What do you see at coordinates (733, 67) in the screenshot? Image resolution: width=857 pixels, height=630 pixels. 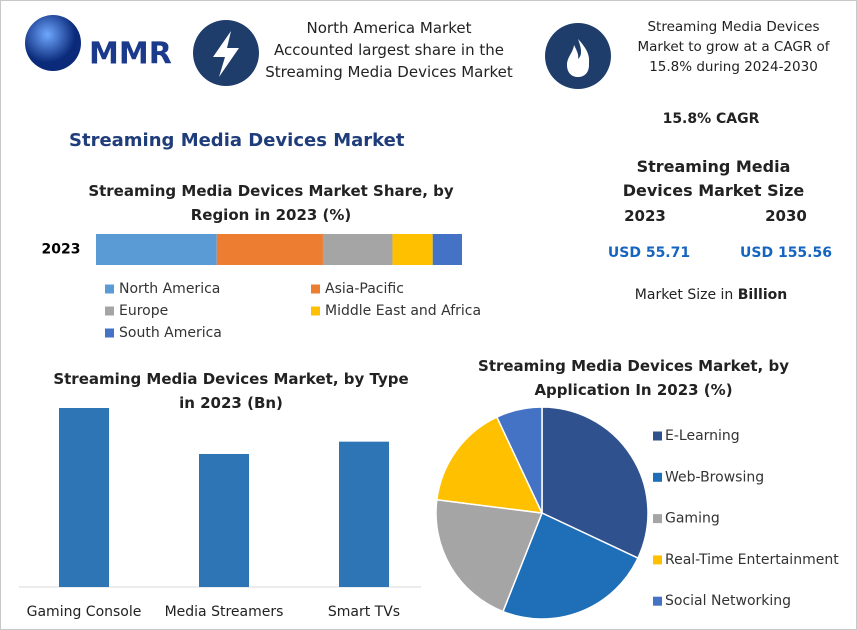 I see `line: 15.8% during 2024-2030` at bounding box center [733, 67].